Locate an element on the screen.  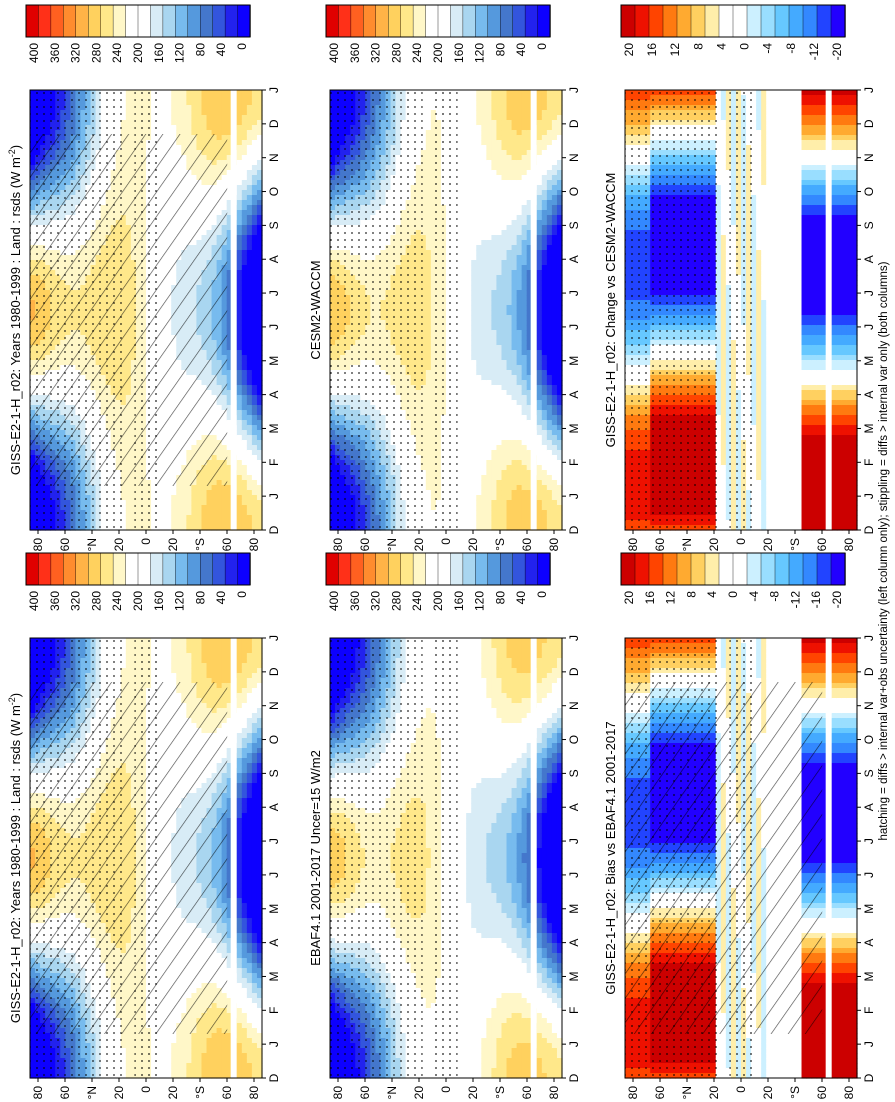
month-tick-label: J is located at coordinates (274, 841).